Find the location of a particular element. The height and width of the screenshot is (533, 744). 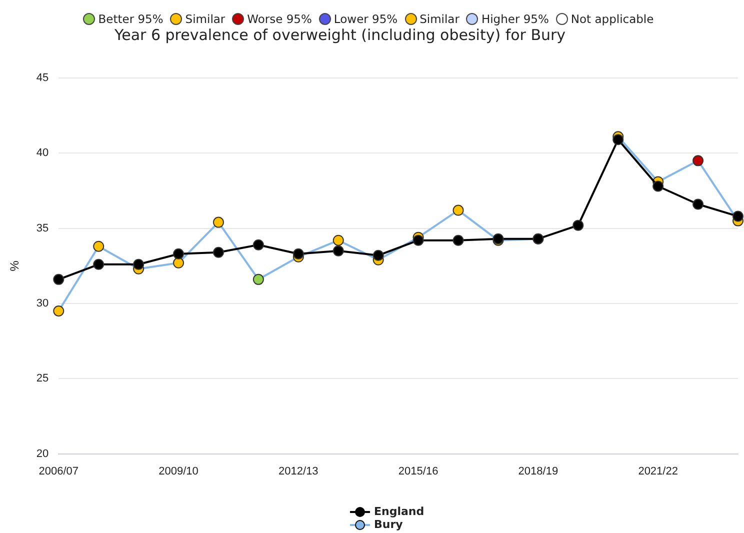

y-tick-label: 45 is located at coordinates (42, 78).